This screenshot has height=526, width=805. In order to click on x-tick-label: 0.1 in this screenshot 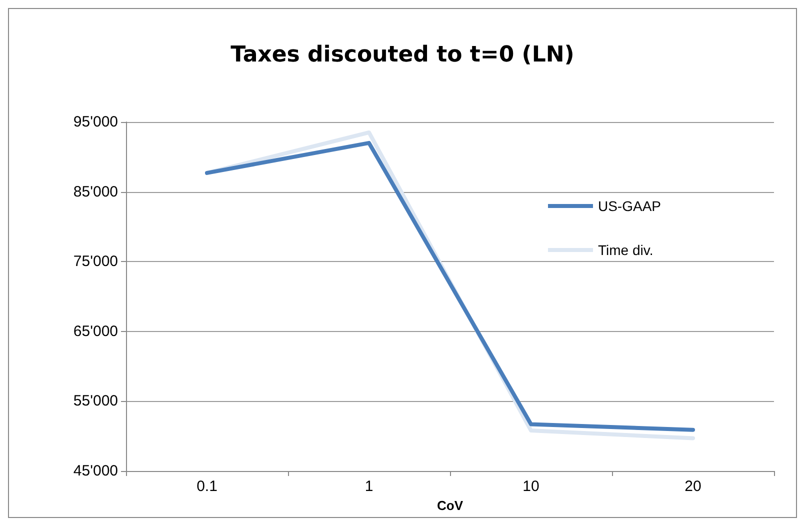, I will do `click(207, 486)`.